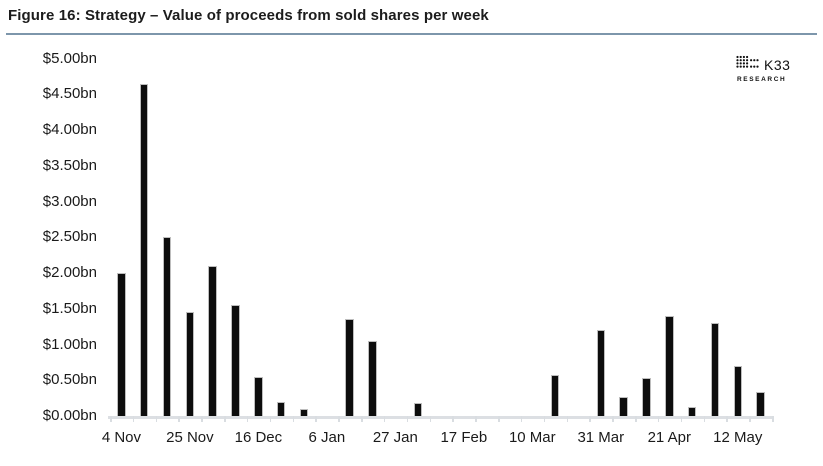 The height and width of the screenshot is (466, 823). Describe the element at coordinates (190, 437) in the screenshot. I see `x-axis-label: 25 Nov` at that location.